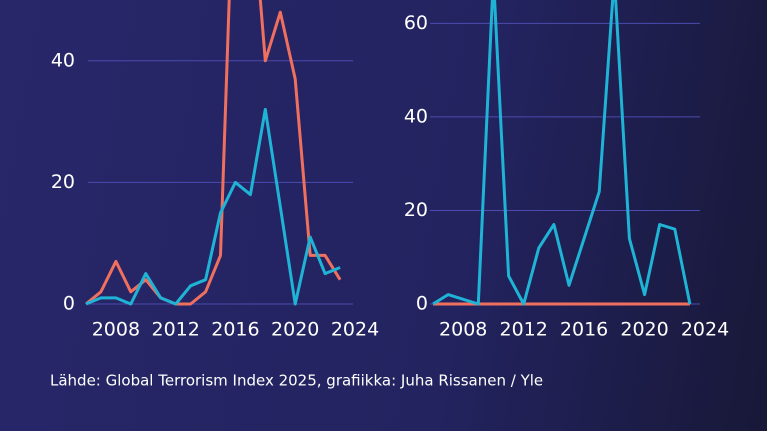 Image resolution: width=767 pixels, height=431 pixels. I want to click on y-tick-label: 60, so click(416, 23).